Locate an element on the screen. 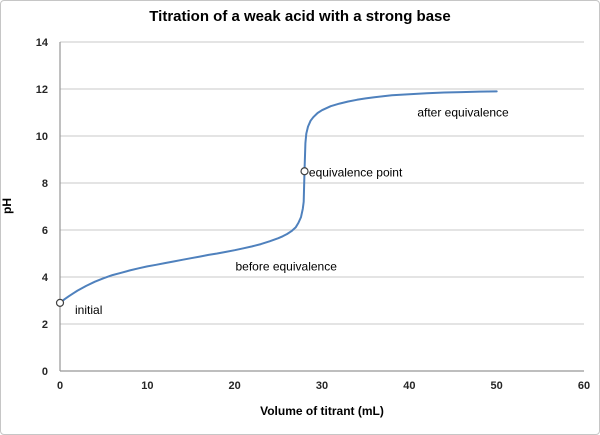 This screenshot has height=435, width=600. annotation-label: equivalence point is located at coordinates (356, 172).